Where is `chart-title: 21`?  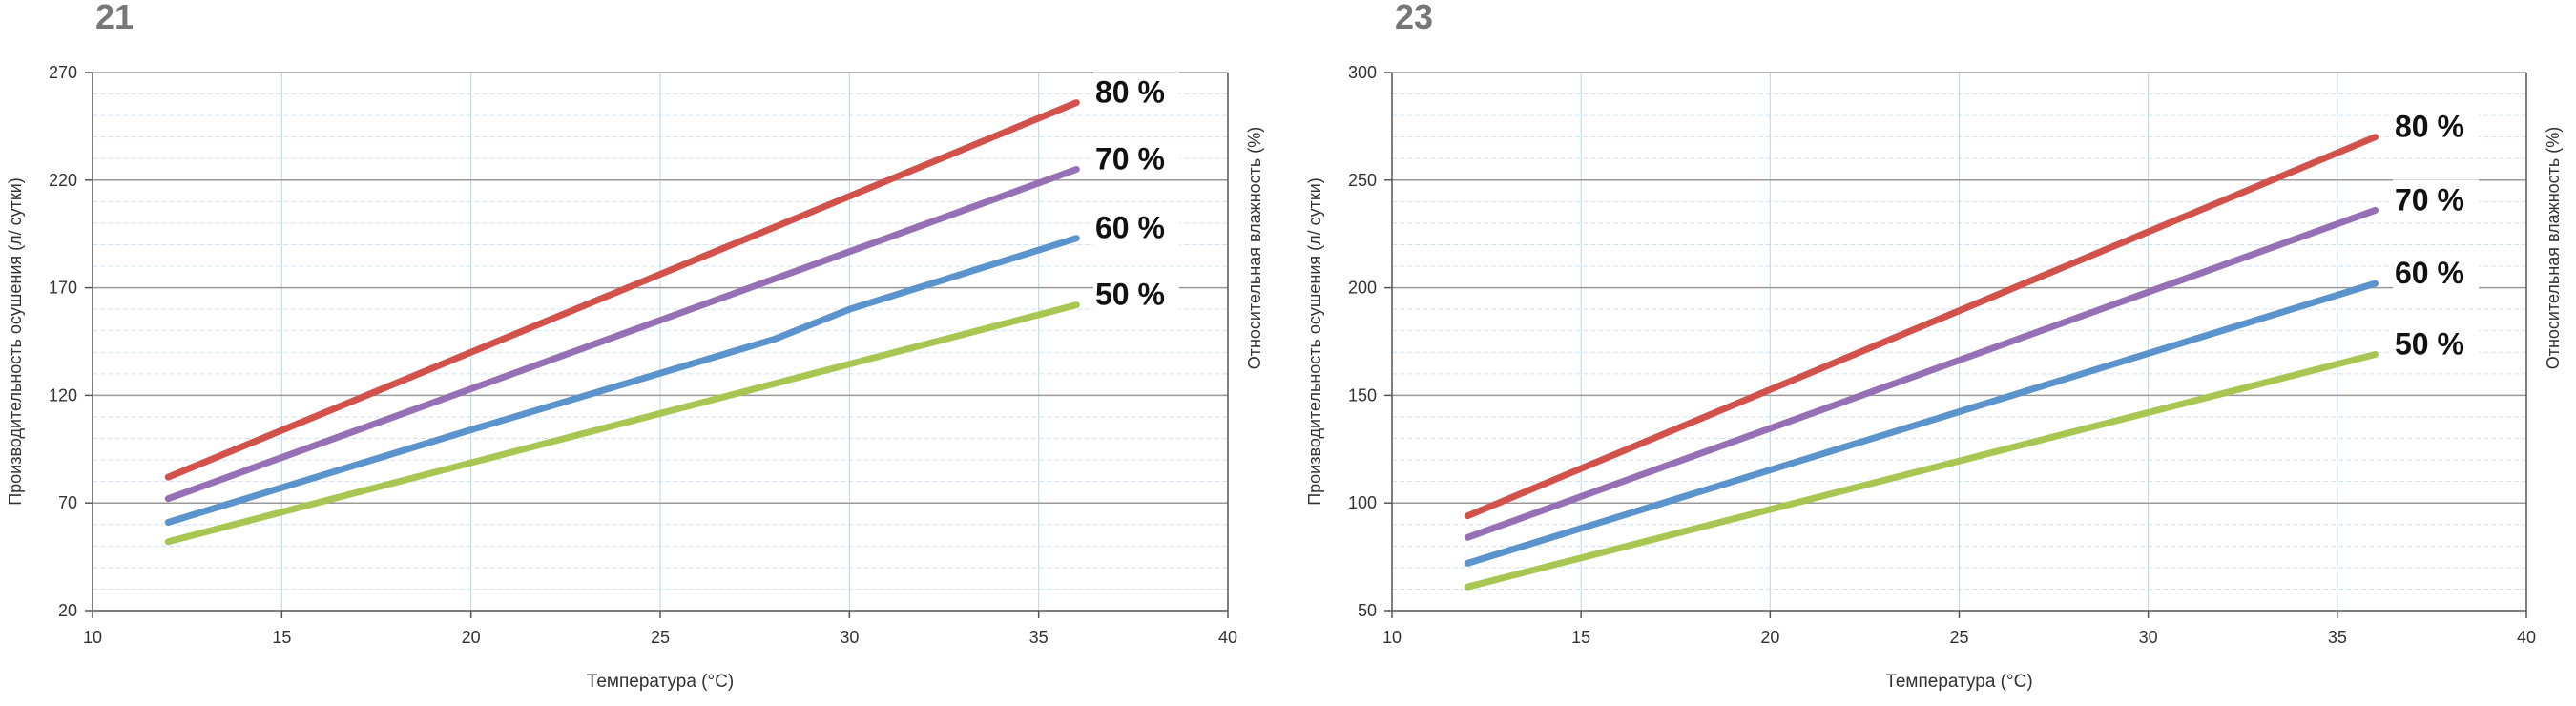
chart-title: 21 is located at coordinates (114, 18).